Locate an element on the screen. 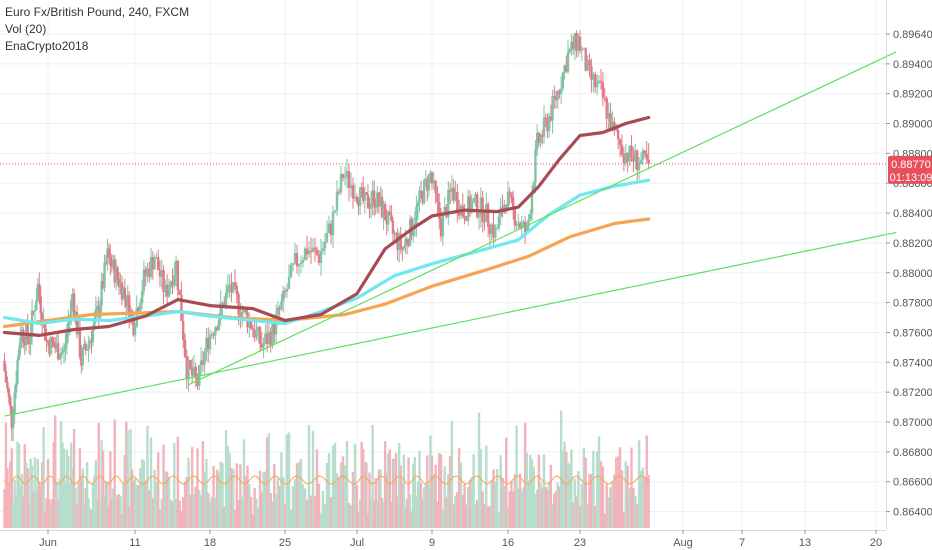  indicator-legend: EnaCrypto2018 is located at coordinates (47, 46).